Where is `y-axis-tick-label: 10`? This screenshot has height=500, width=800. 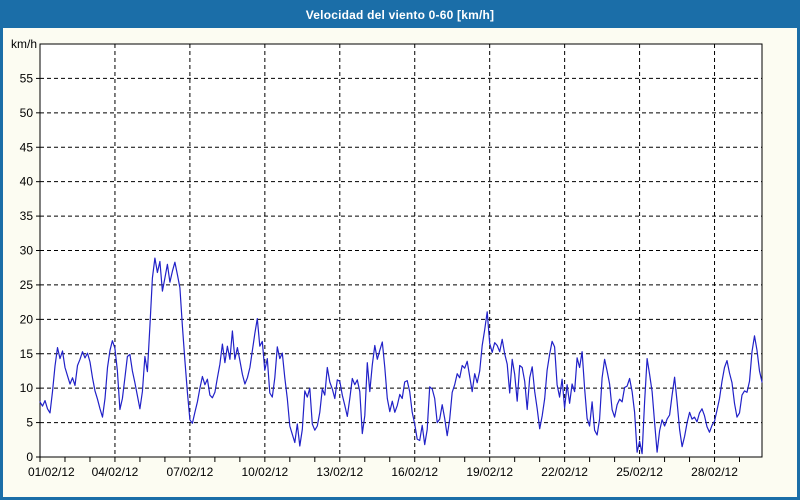 y-axis-tick-label: 10 is located at coordinates (27, 388).